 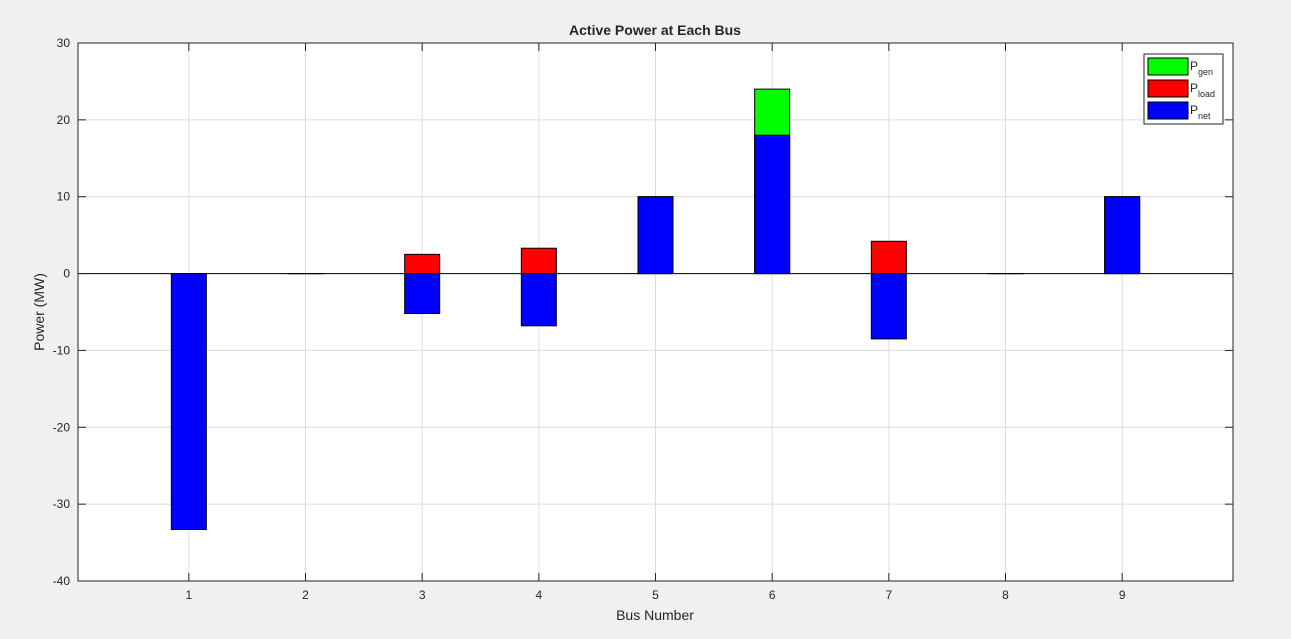 I want to click on x-axis-label: Bus Number, so click(x=655, y=615).